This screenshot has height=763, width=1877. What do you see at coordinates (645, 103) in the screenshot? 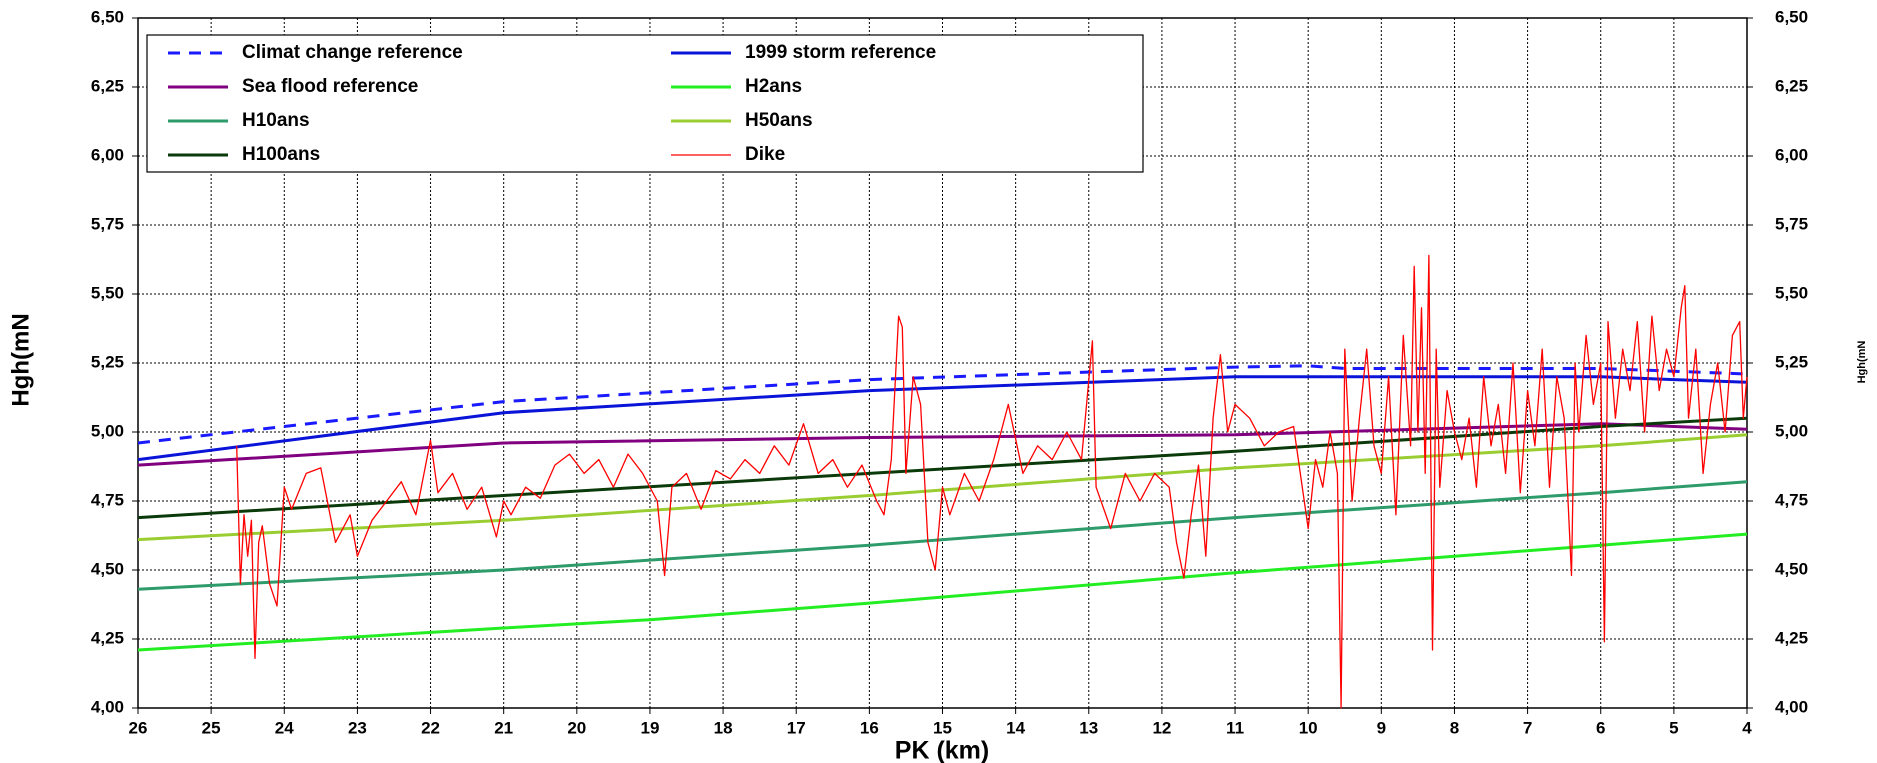
I see `legend-box` at bounding box center [645, 103].